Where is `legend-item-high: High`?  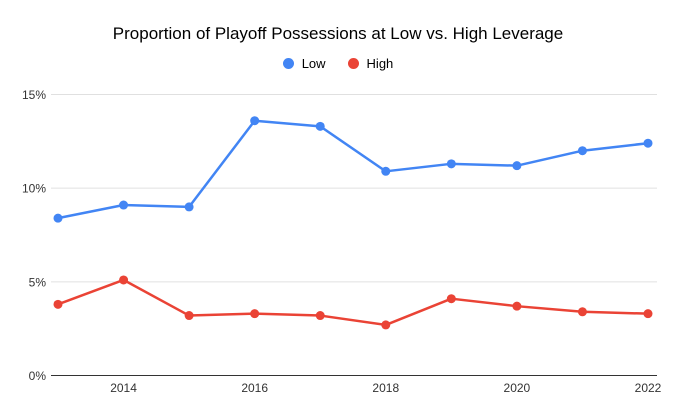
legend-item-high: High is located at coordinates (370, 63).